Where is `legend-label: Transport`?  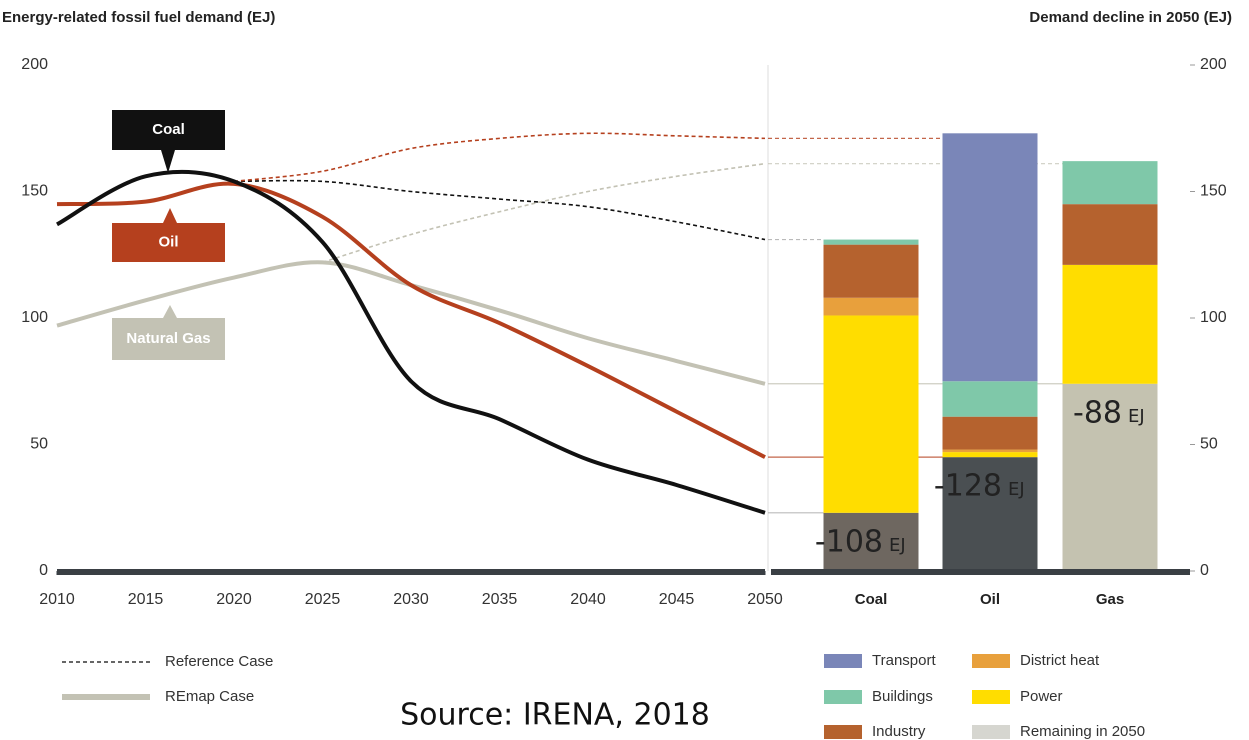 legend-label: Transport is located at coordinates (904, 660).